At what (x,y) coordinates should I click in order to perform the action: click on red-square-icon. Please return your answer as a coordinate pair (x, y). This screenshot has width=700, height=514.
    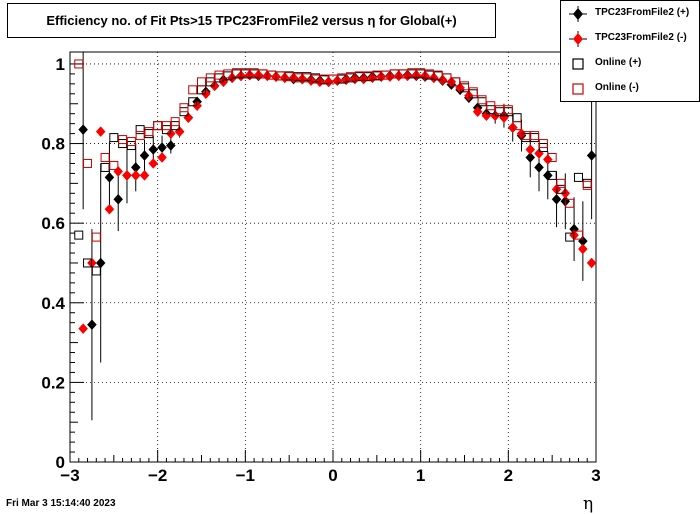
    Looking at the image, I should click on (578, 89).